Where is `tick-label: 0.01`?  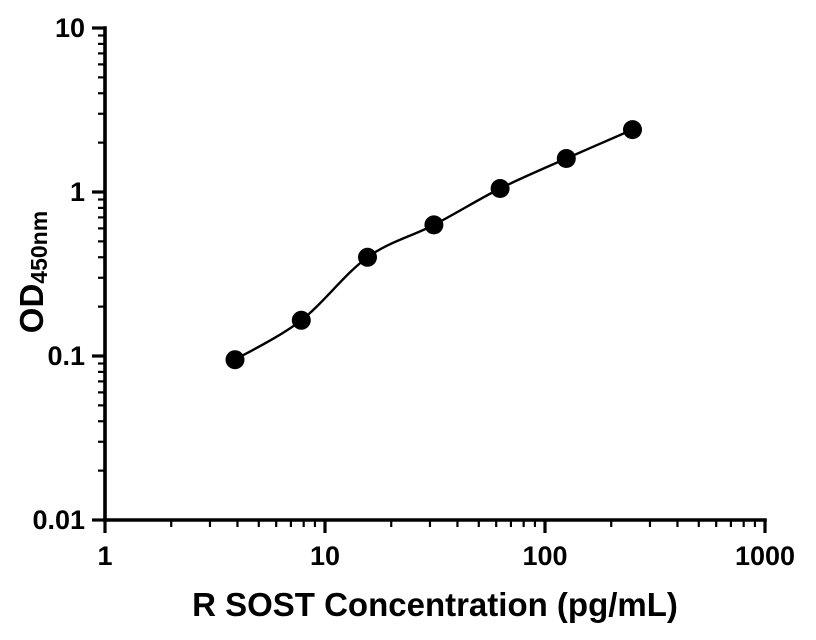
tick-label: 0.01 is located at coordinates (58, 520).